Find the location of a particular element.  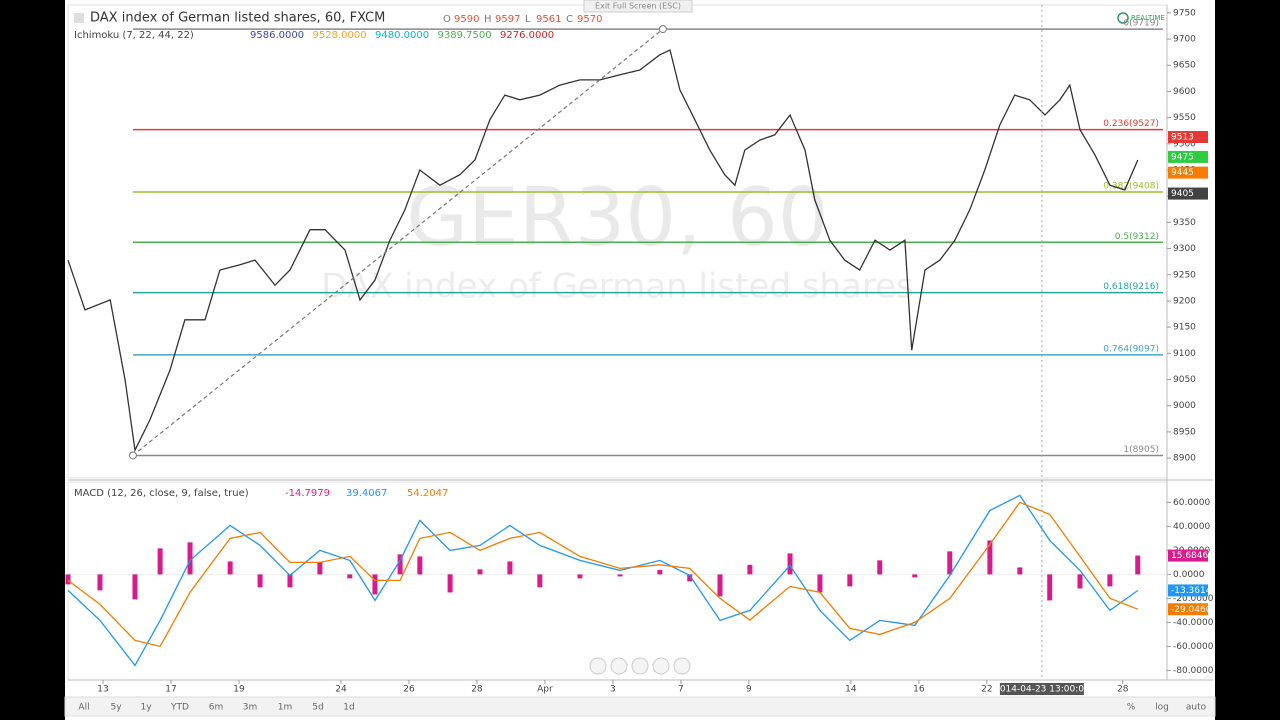

y-tick-label: -40.0000 is located at coordinates (1193, 623).